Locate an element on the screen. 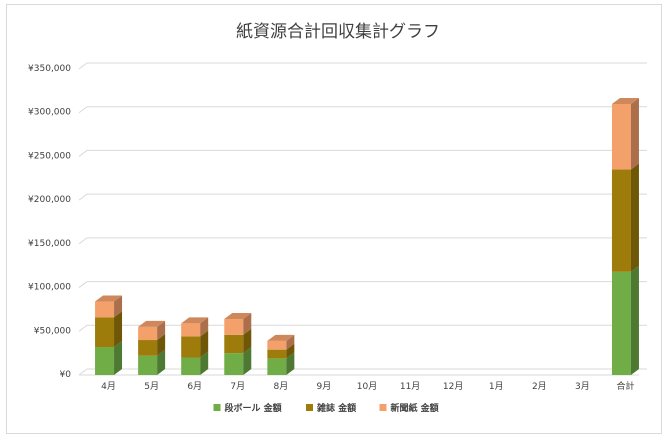 Image resolution: width=670 pixels, height=442 pixels. legend: 段ボール 金額 雑誌 金額 新聞紙 金額 is located at coordinates (326, 408).